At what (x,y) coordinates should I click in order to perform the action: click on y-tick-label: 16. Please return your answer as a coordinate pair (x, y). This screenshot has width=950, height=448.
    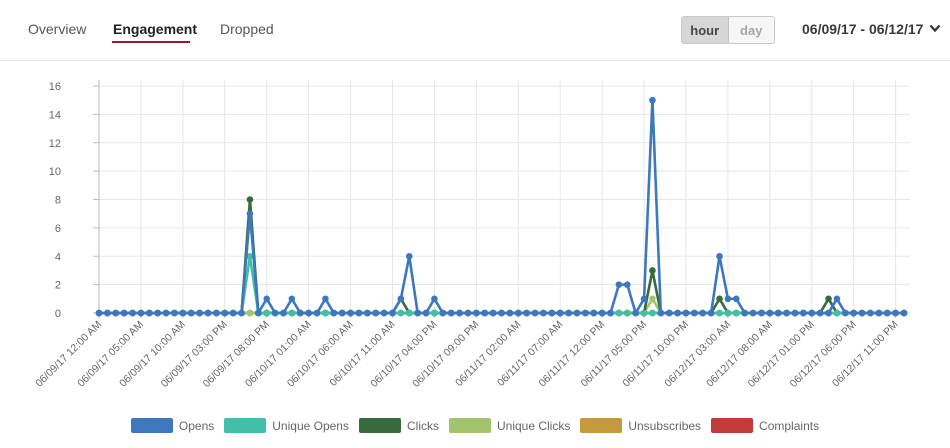
    Looking at the image, I should click on (55, 87).